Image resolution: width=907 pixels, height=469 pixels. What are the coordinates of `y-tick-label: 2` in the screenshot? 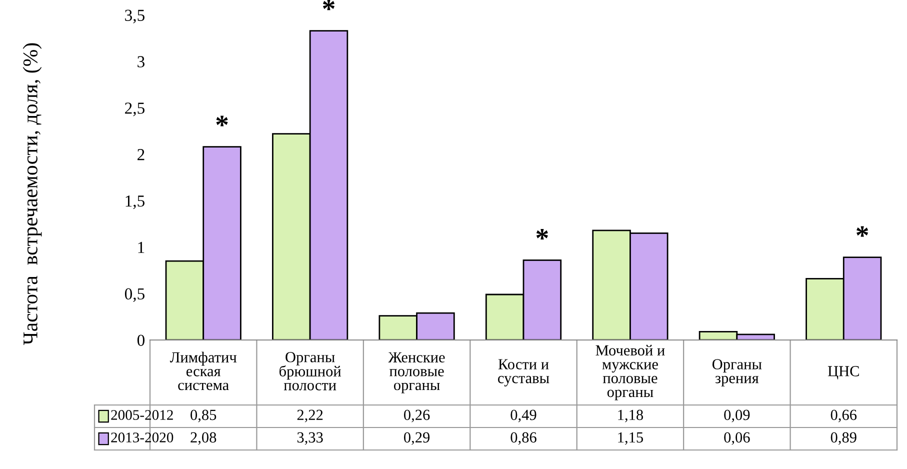 It's located at (141, 154).